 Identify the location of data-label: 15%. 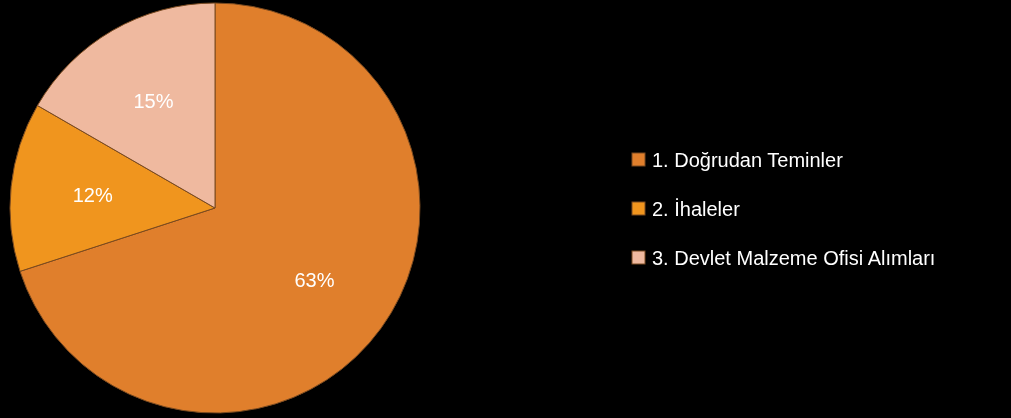
(153, 101).